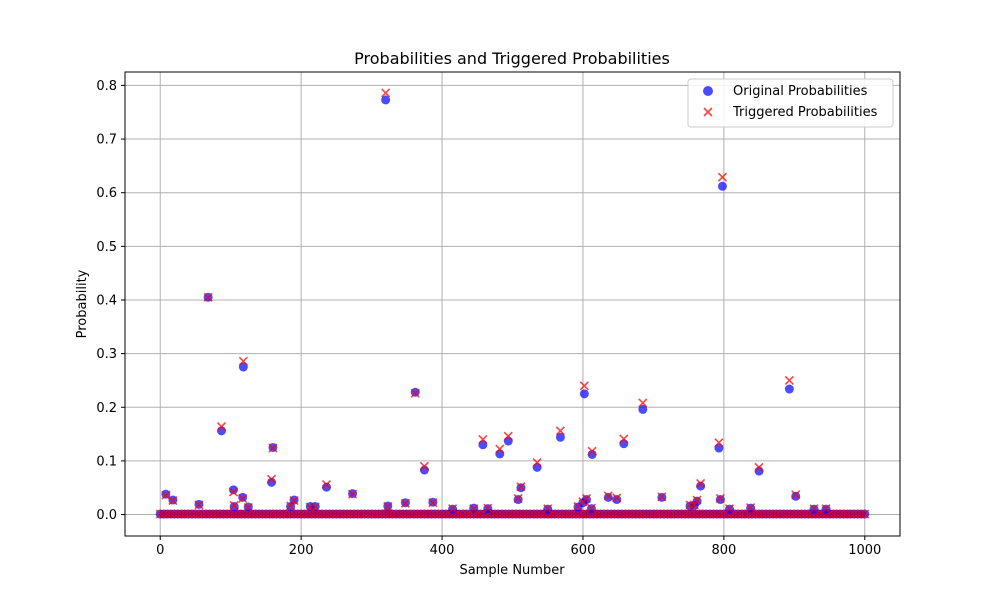  What do you see at coordinates (106, 300) in the screenshot?
I see `y-tick-label: 0.4` at bounding box center [106, 300].